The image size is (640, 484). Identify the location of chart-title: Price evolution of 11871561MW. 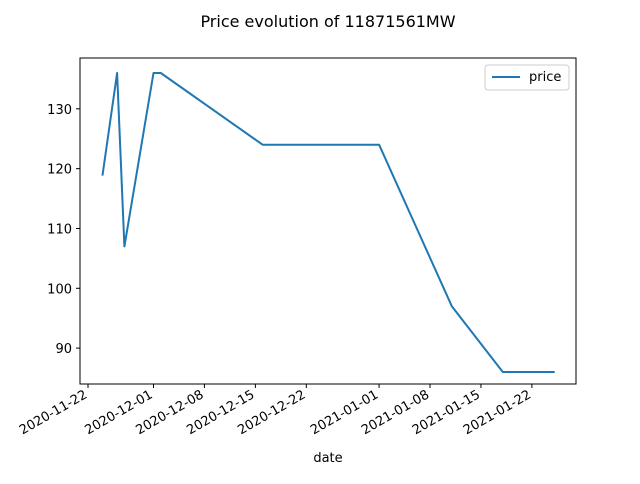
(327, 21).